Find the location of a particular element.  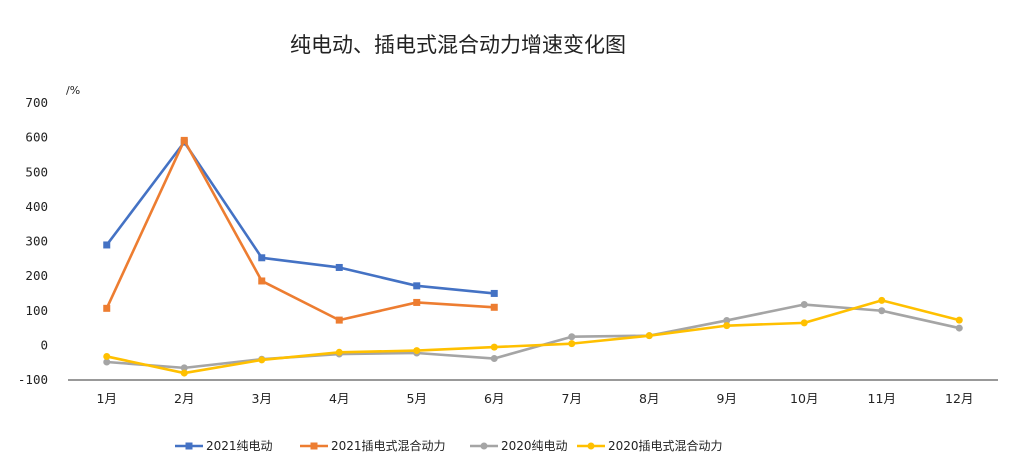

chart-legend: 2021纯电动 2021插电式混合动力 2020纯电动 2020插电式混合动力 is located at coordinates (449, 445).